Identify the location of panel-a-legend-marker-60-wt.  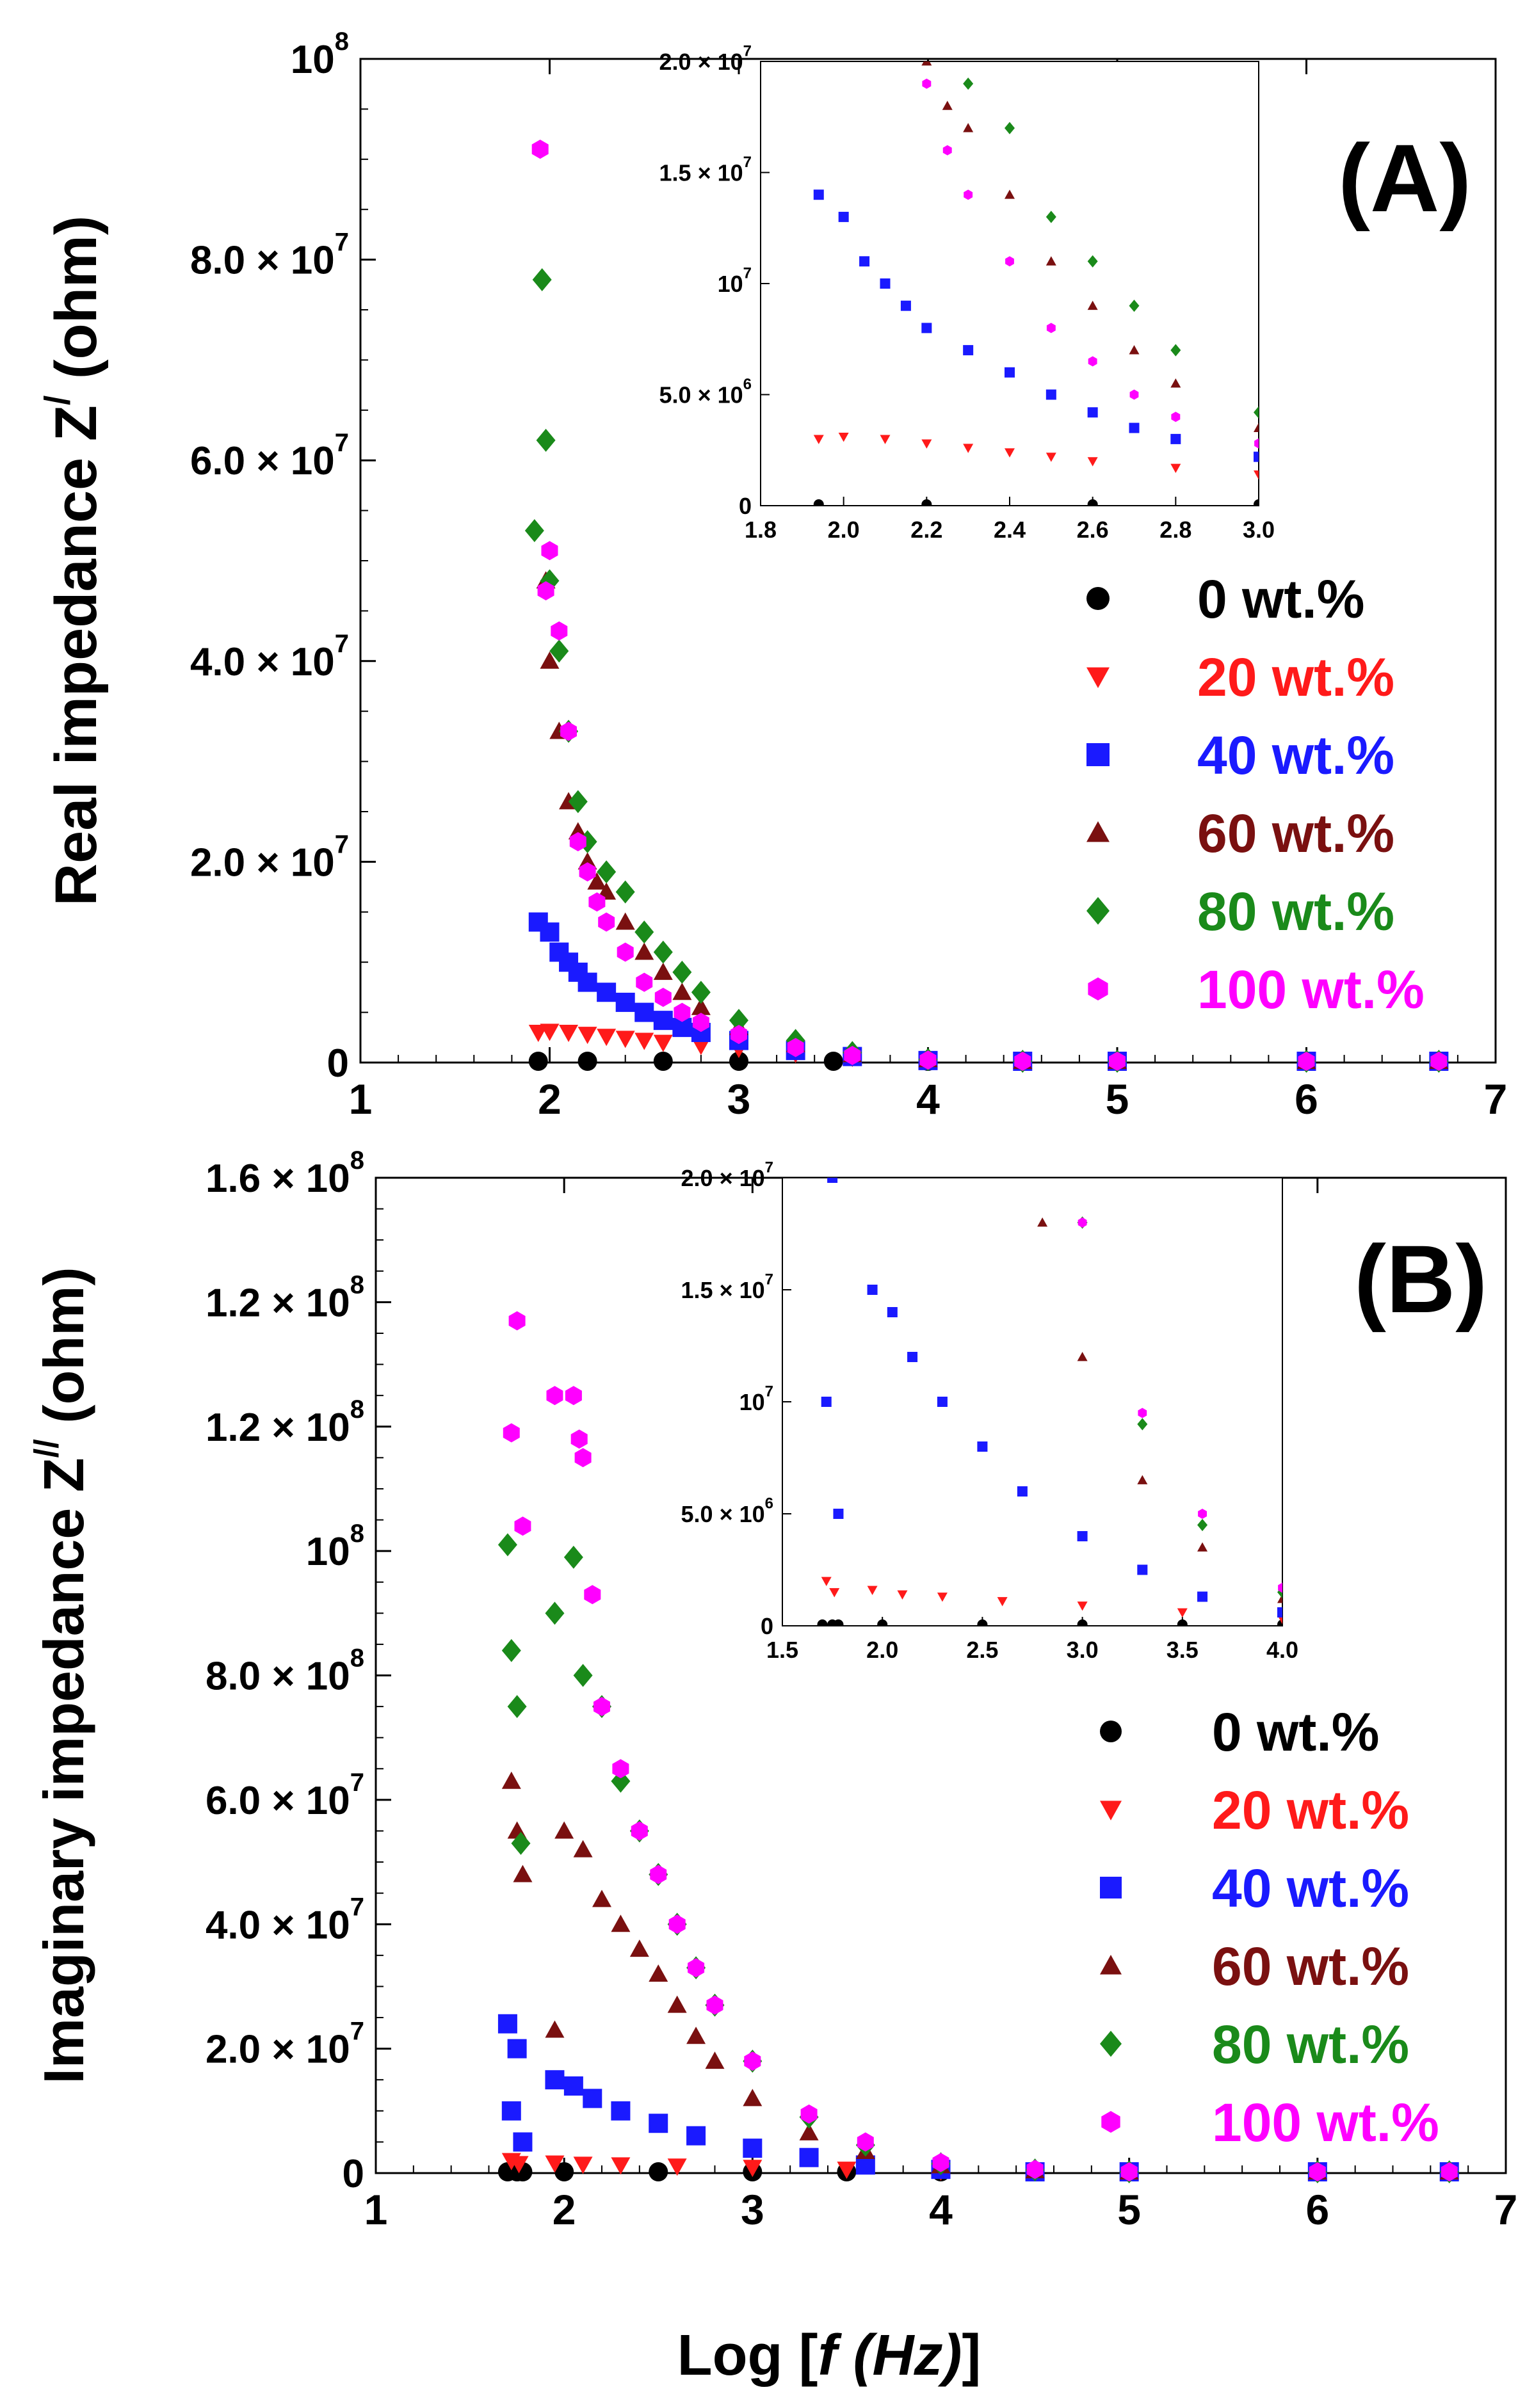
(1098, 831).